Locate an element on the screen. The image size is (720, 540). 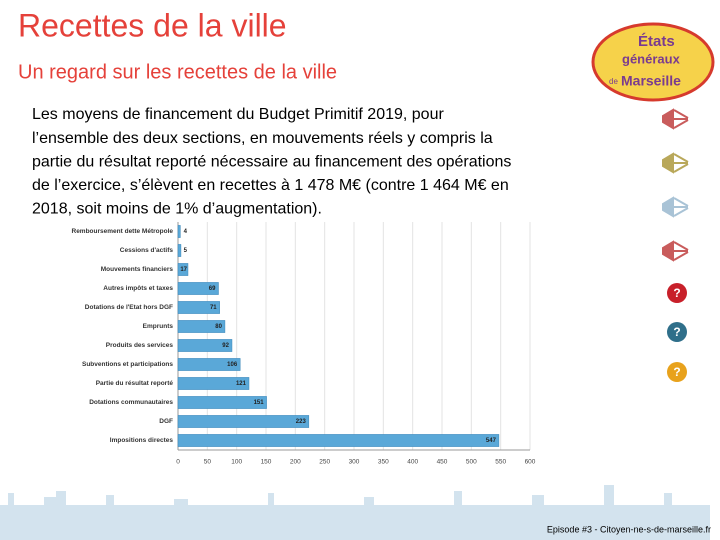
logo-badge is located at coordinates (653, 62).